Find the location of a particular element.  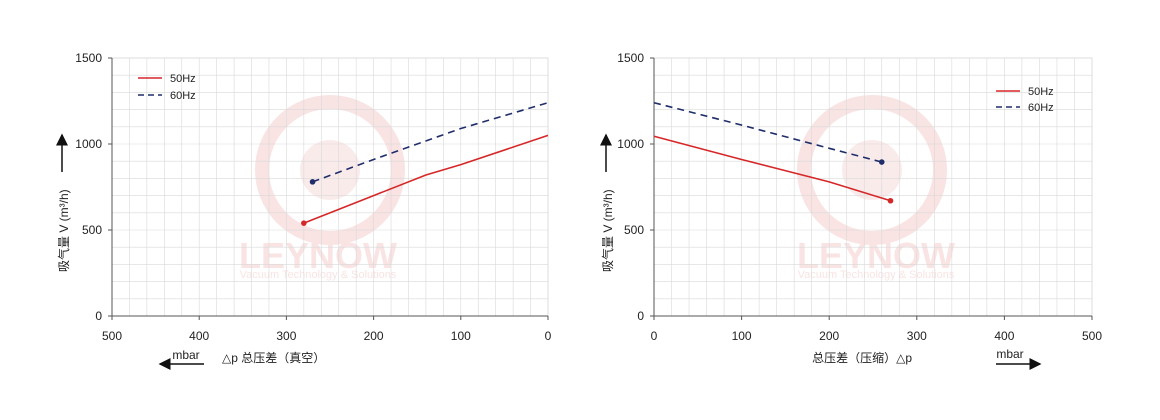

x-axis-label: △p 总压差（真空） is located at coordinates (273, 358).